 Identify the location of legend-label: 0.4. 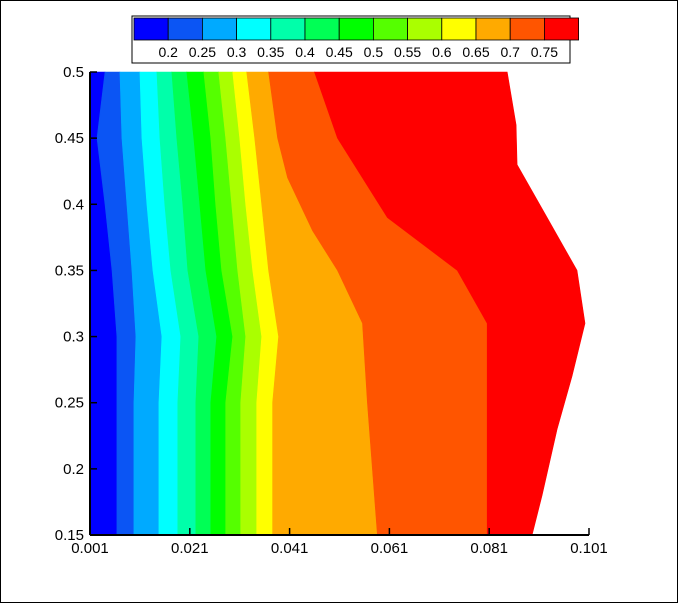
(305, 52).